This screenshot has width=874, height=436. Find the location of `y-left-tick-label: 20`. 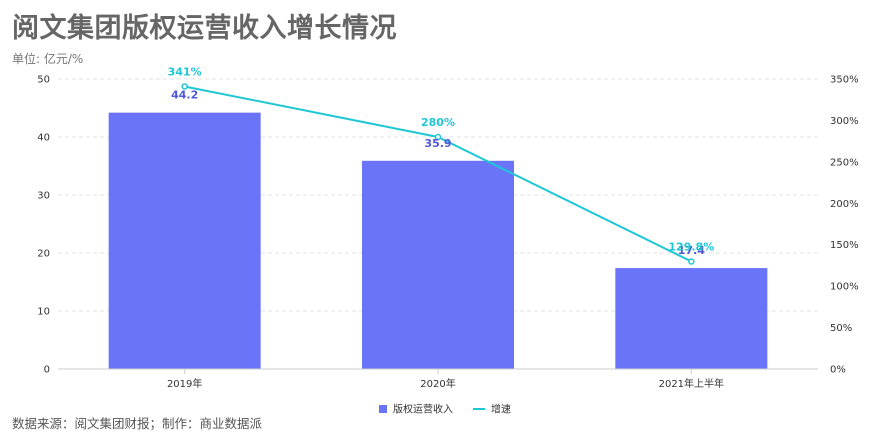

y-left-tick-label: 20 is located at coordinates (43, 254).